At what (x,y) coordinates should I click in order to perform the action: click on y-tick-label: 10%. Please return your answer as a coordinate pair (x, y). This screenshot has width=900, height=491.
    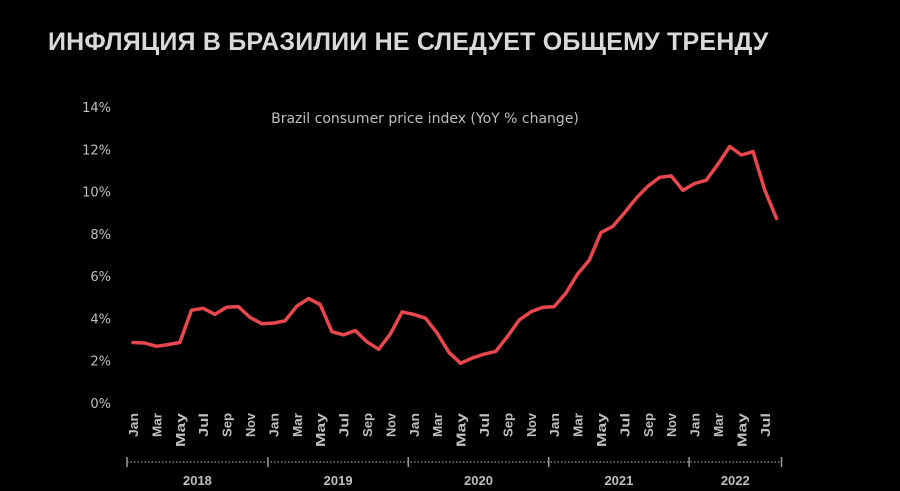
    Looking at the image, I should click on (96, 193).